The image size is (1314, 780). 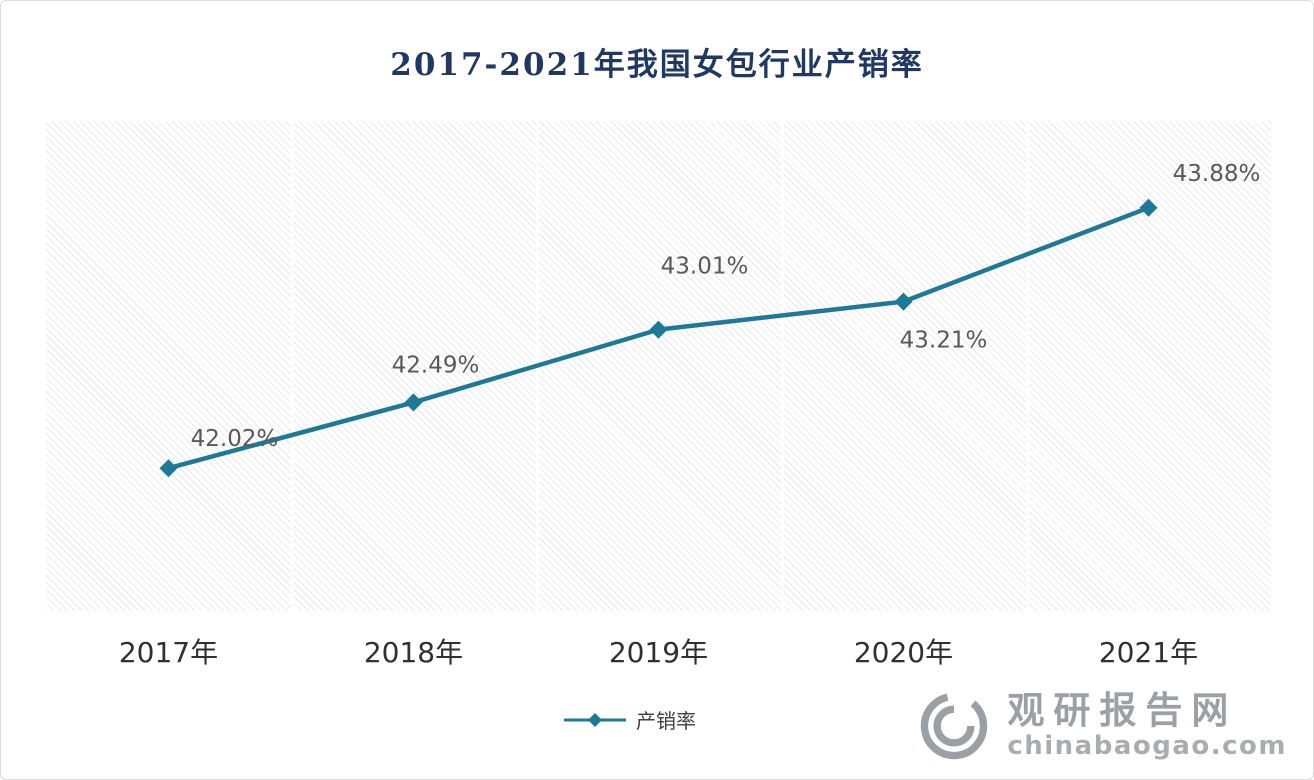 What do you see at coordinates (657, 65) in the screenshot?
I see `chart-title: 2017-2021年我国女包行业产销率` at bounding box center [657, 65].